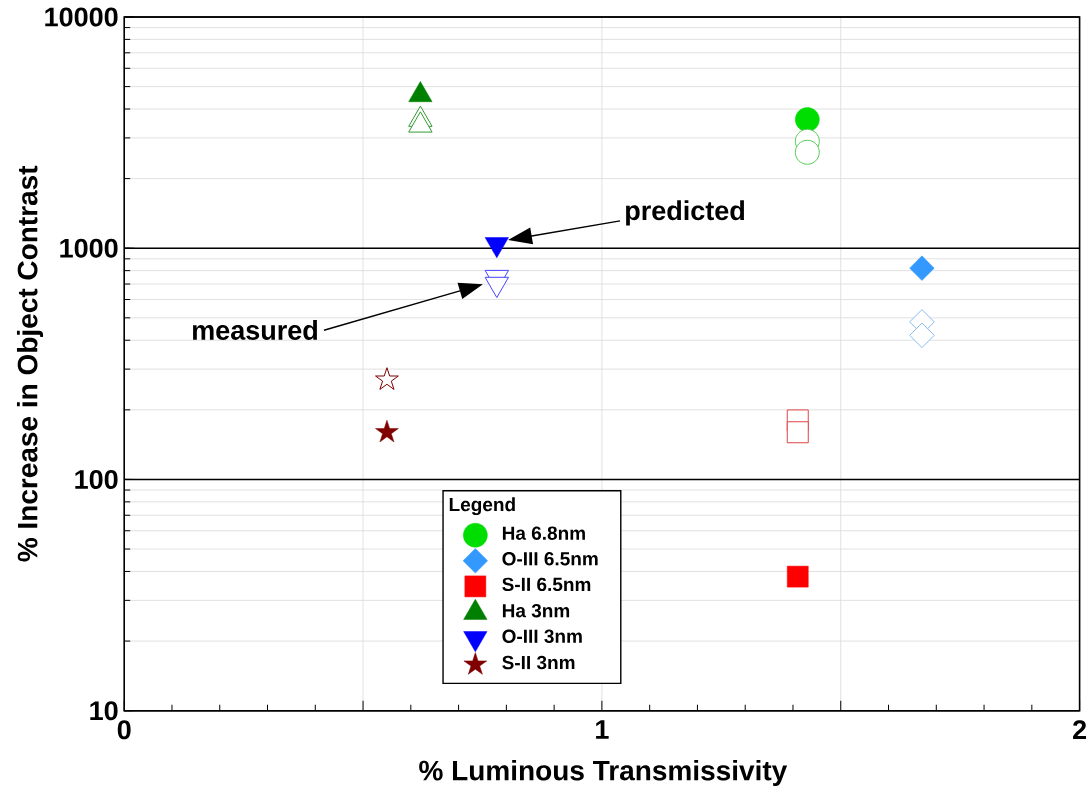 This screenshot has width=1090, height=792. What do you see at coordinates (550, 559) in the screenshot?
I see `legend-label: O-III 6.5nm` at bounding box center [550, 559].